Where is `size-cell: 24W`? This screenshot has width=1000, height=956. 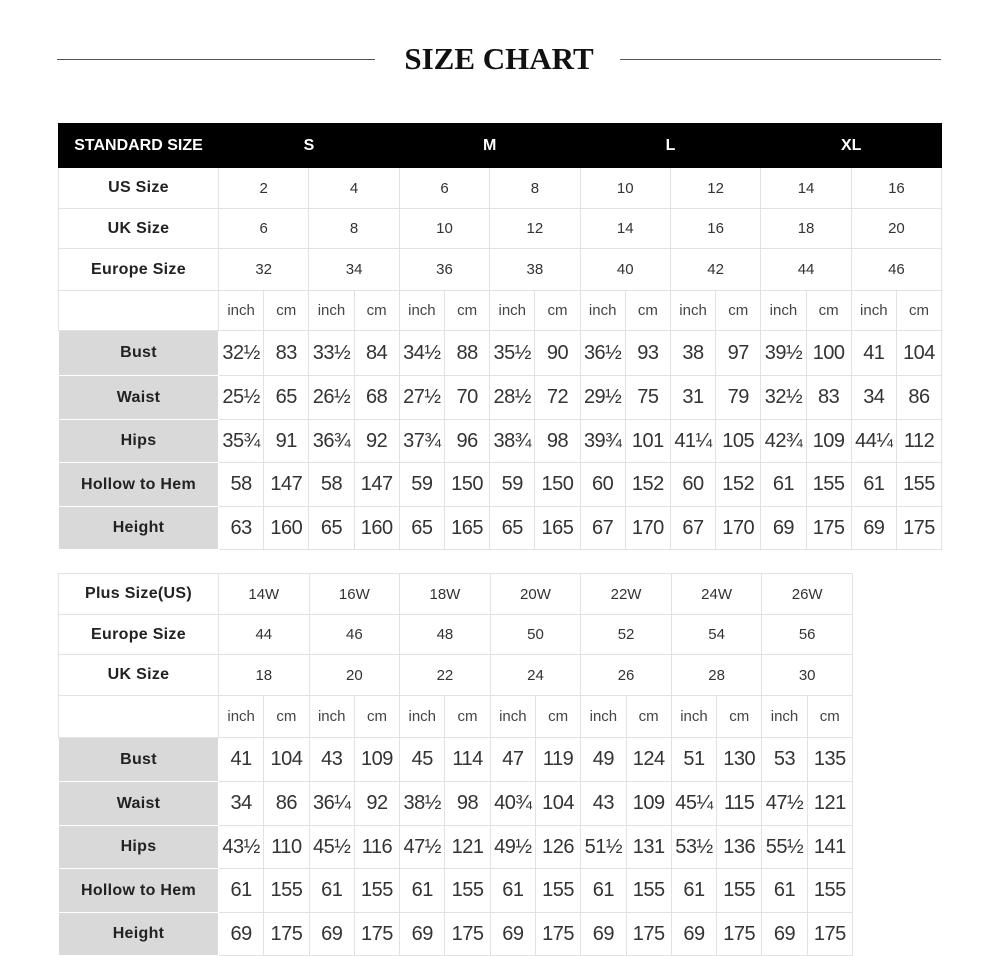 size-cell: 24W is located at coordinates (716, 594).